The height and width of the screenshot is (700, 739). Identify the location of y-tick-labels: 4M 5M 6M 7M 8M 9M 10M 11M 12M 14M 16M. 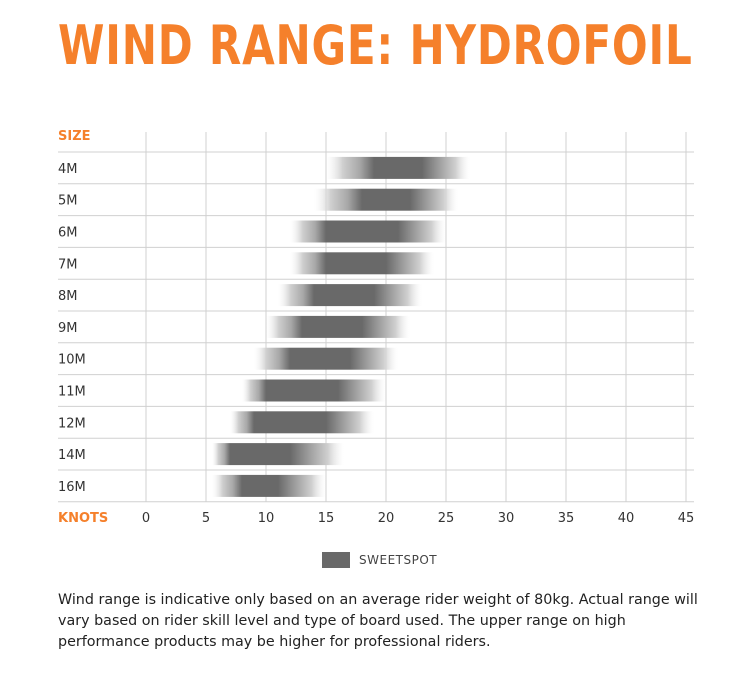
(72, 328).